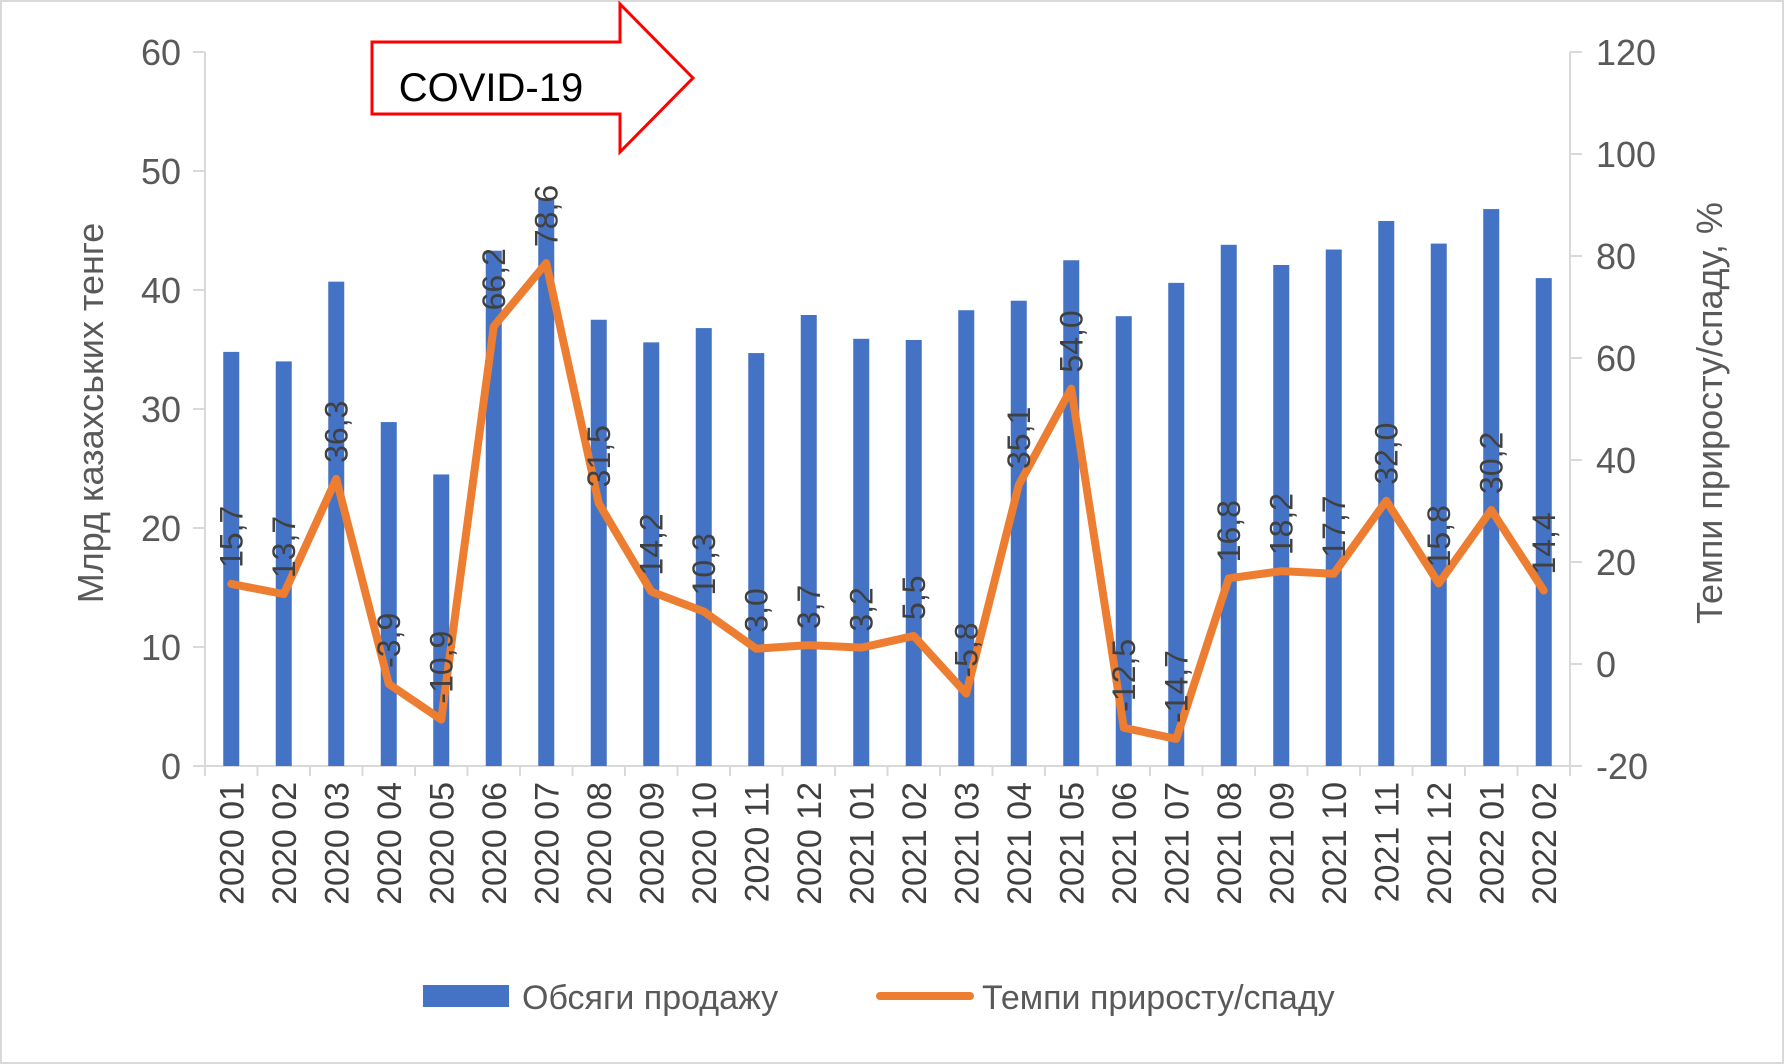 This screenshot has width=1784, height=1064. Describe the element at coordinates (757, 842) in the screenshot. I see `category-label: 2020 11` at that location.